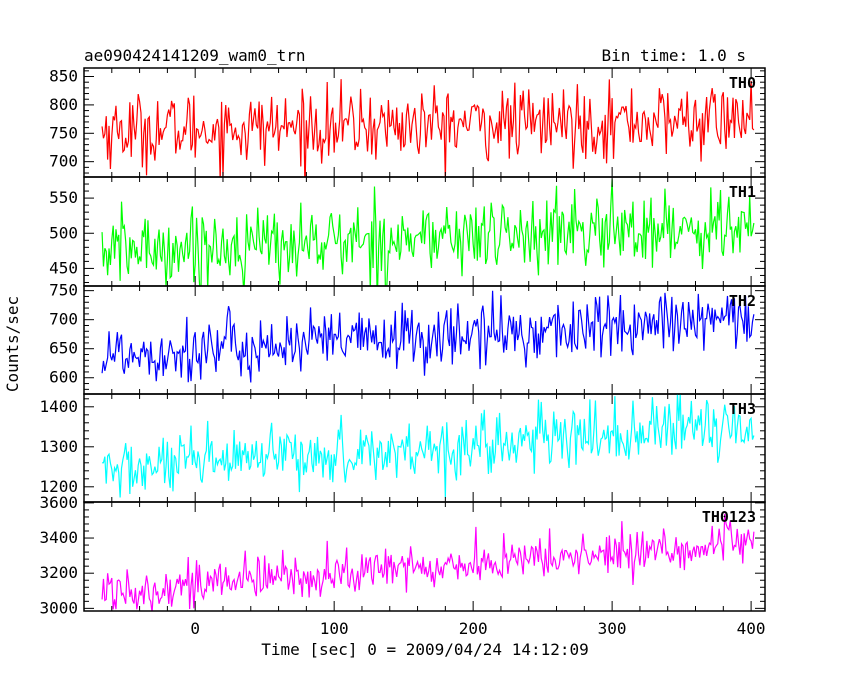 This screenshot has height=680, width=850. I want to click on x-tick-label: 0, so click(195, 628).